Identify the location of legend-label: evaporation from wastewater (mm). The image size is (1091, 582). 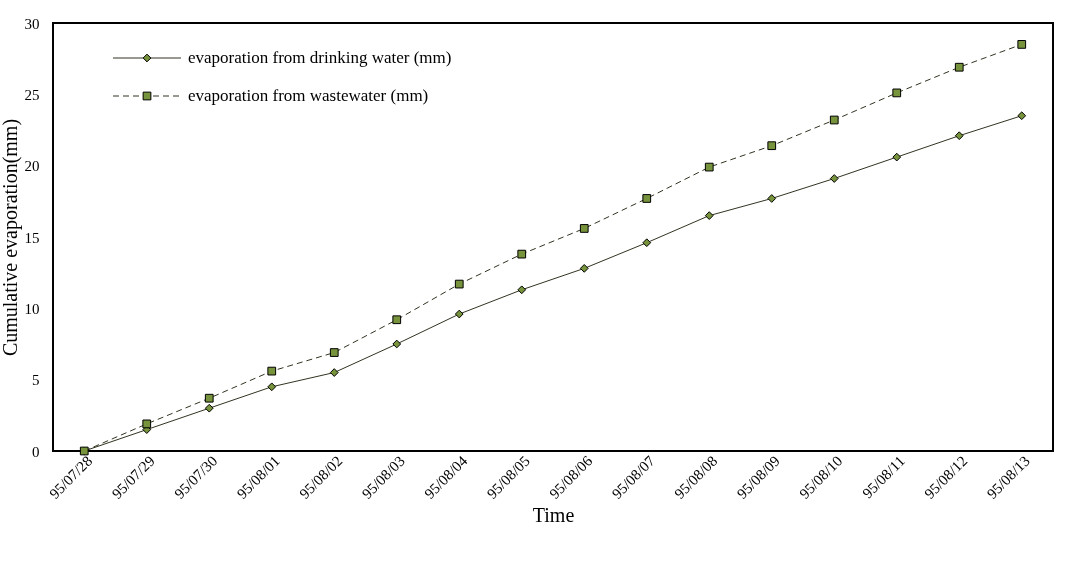
(308, 95).